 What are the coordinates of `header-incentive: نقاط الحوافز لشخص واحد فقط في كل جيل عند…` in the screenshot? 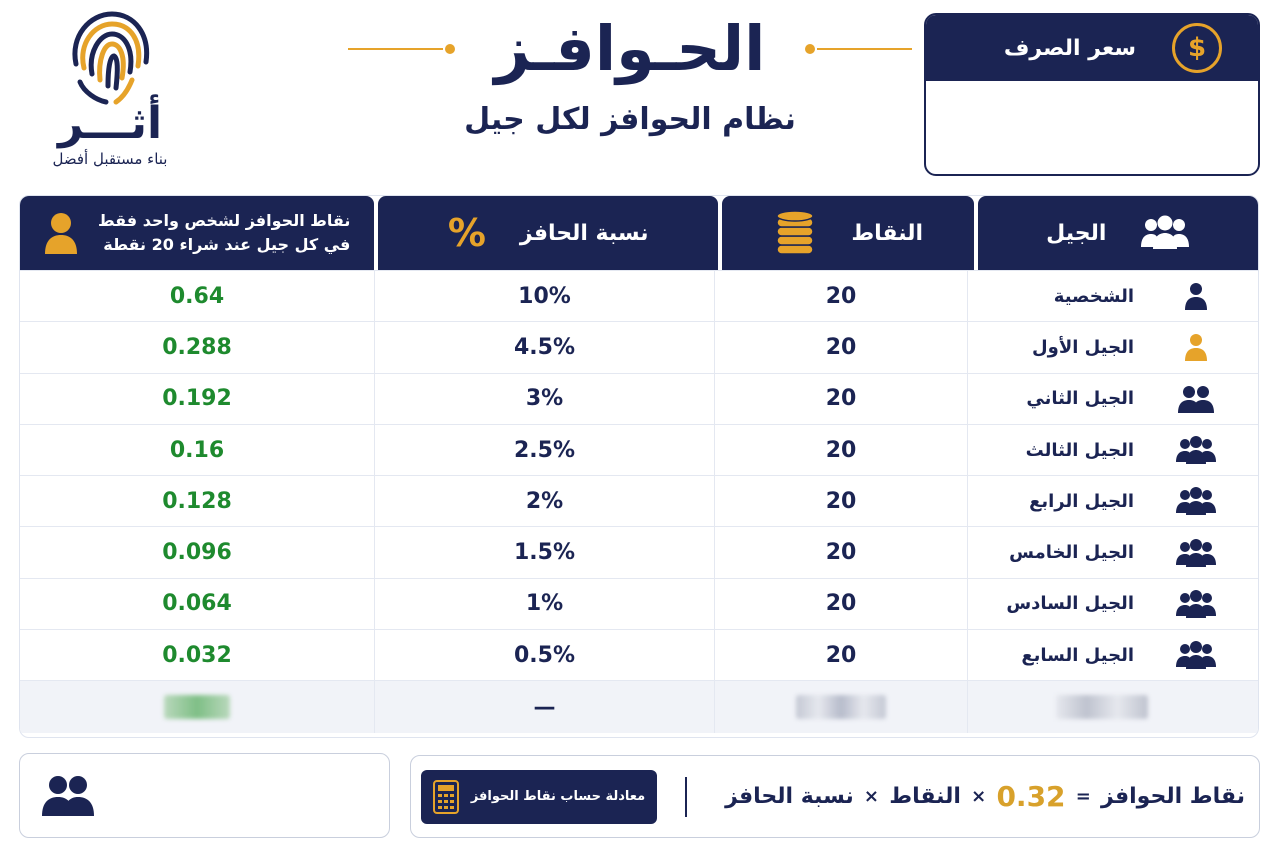 It's located at (197, 233).